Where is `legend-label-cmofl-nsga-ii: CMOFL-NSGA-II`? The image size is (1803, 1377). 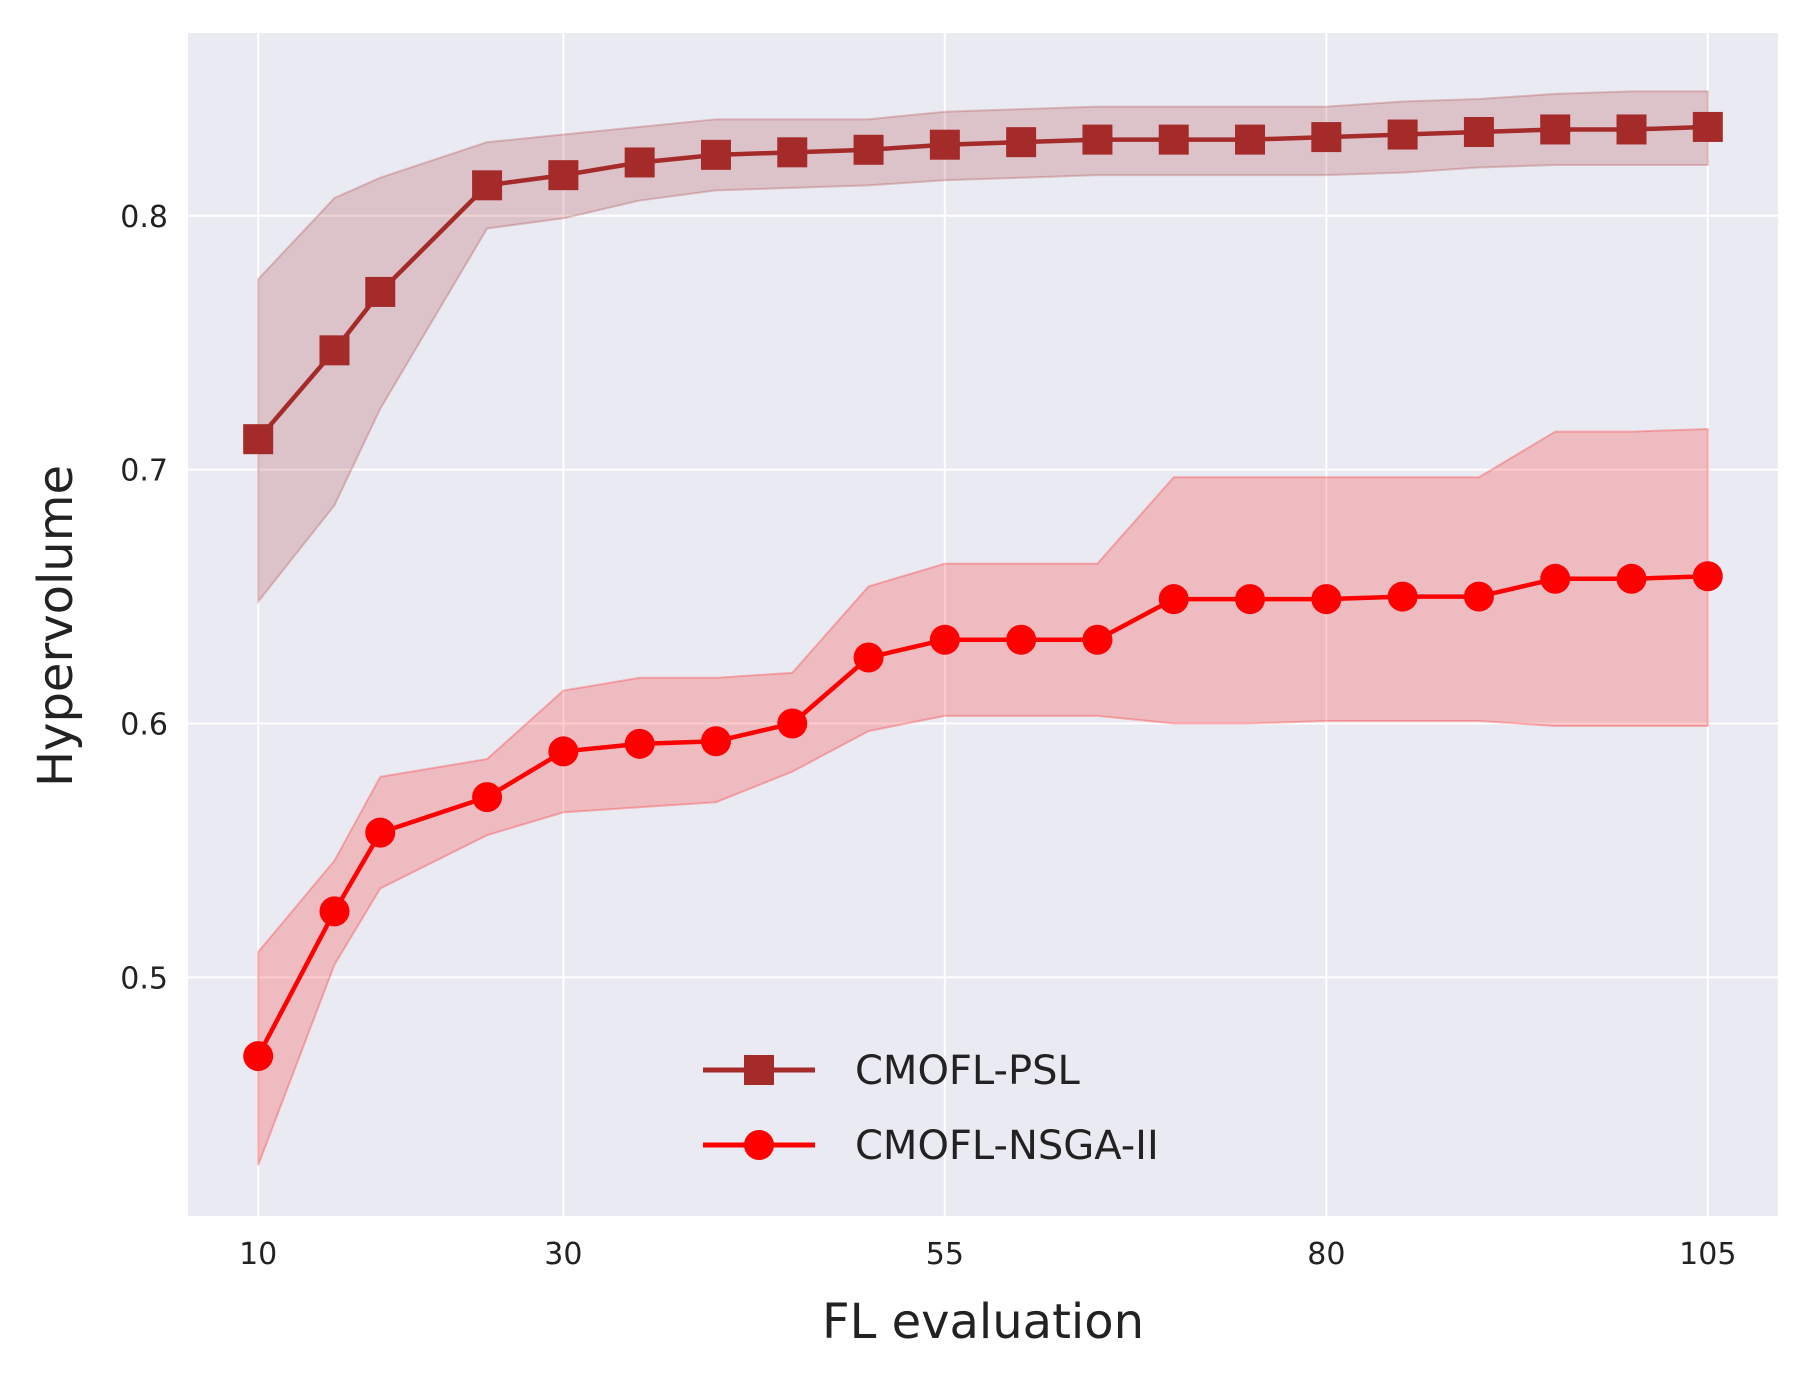 legend-label-cmofl-nsga-ii: CMOFL-NSGA-II is located at coordinates (1007, 1146).